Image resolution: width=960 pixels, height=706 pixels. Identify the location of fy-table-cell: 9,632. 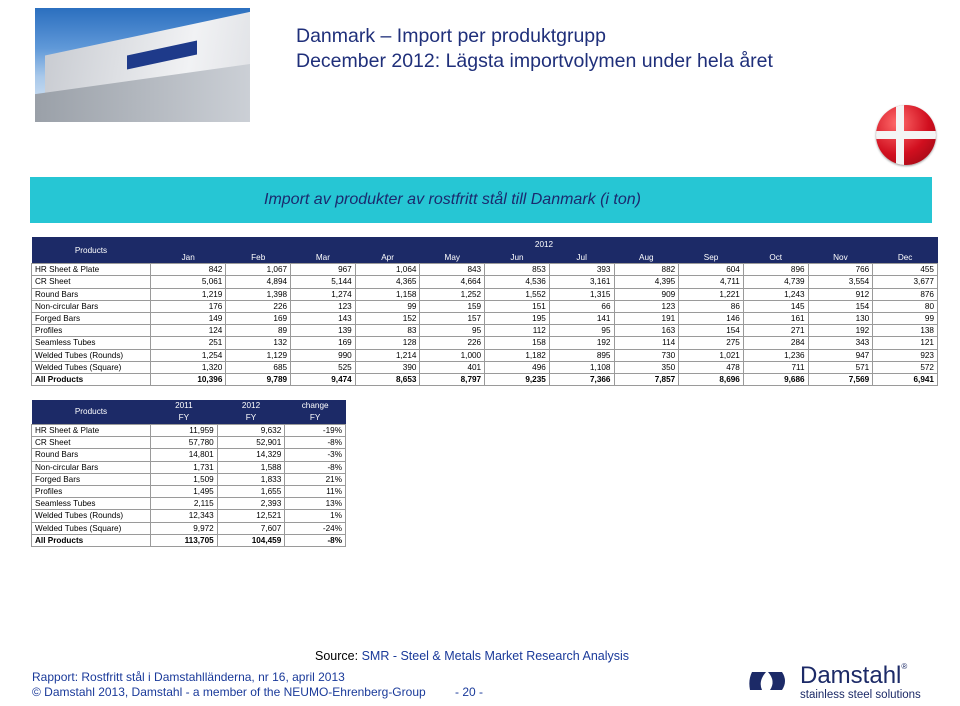
(251, 430).